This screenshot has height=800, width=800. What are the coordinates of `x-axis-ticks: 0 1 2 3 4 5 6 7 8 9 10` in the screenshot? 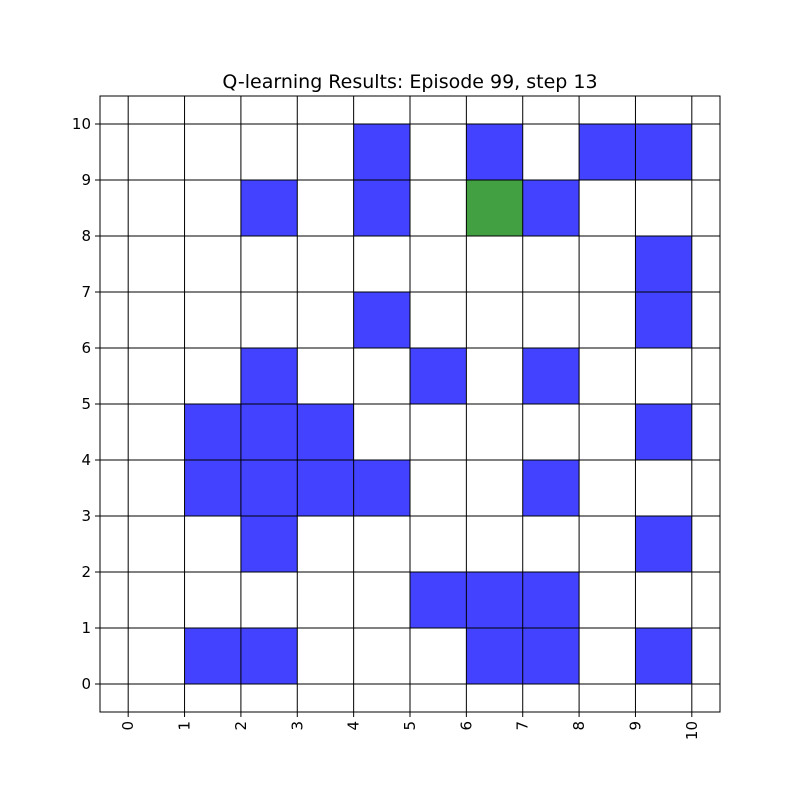 It's located at (410, 726).